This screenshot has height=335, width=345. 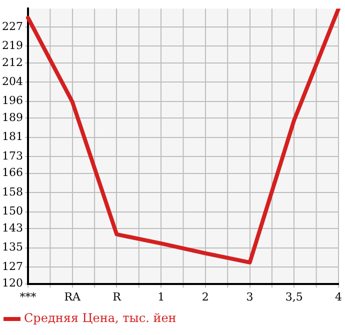 What do you see at coordinates (338, 297) in the screenshot?
I see `x-tick-label: 4` at bounding box center [338, 297].